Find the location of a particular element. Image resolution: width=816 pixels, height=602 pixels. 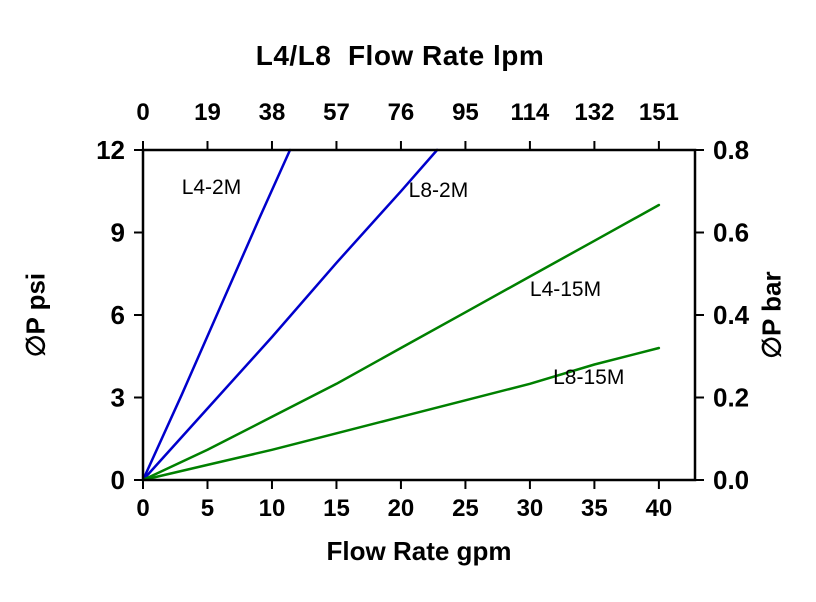

top-tick-label: 57 is located at coordinates (336, 112).